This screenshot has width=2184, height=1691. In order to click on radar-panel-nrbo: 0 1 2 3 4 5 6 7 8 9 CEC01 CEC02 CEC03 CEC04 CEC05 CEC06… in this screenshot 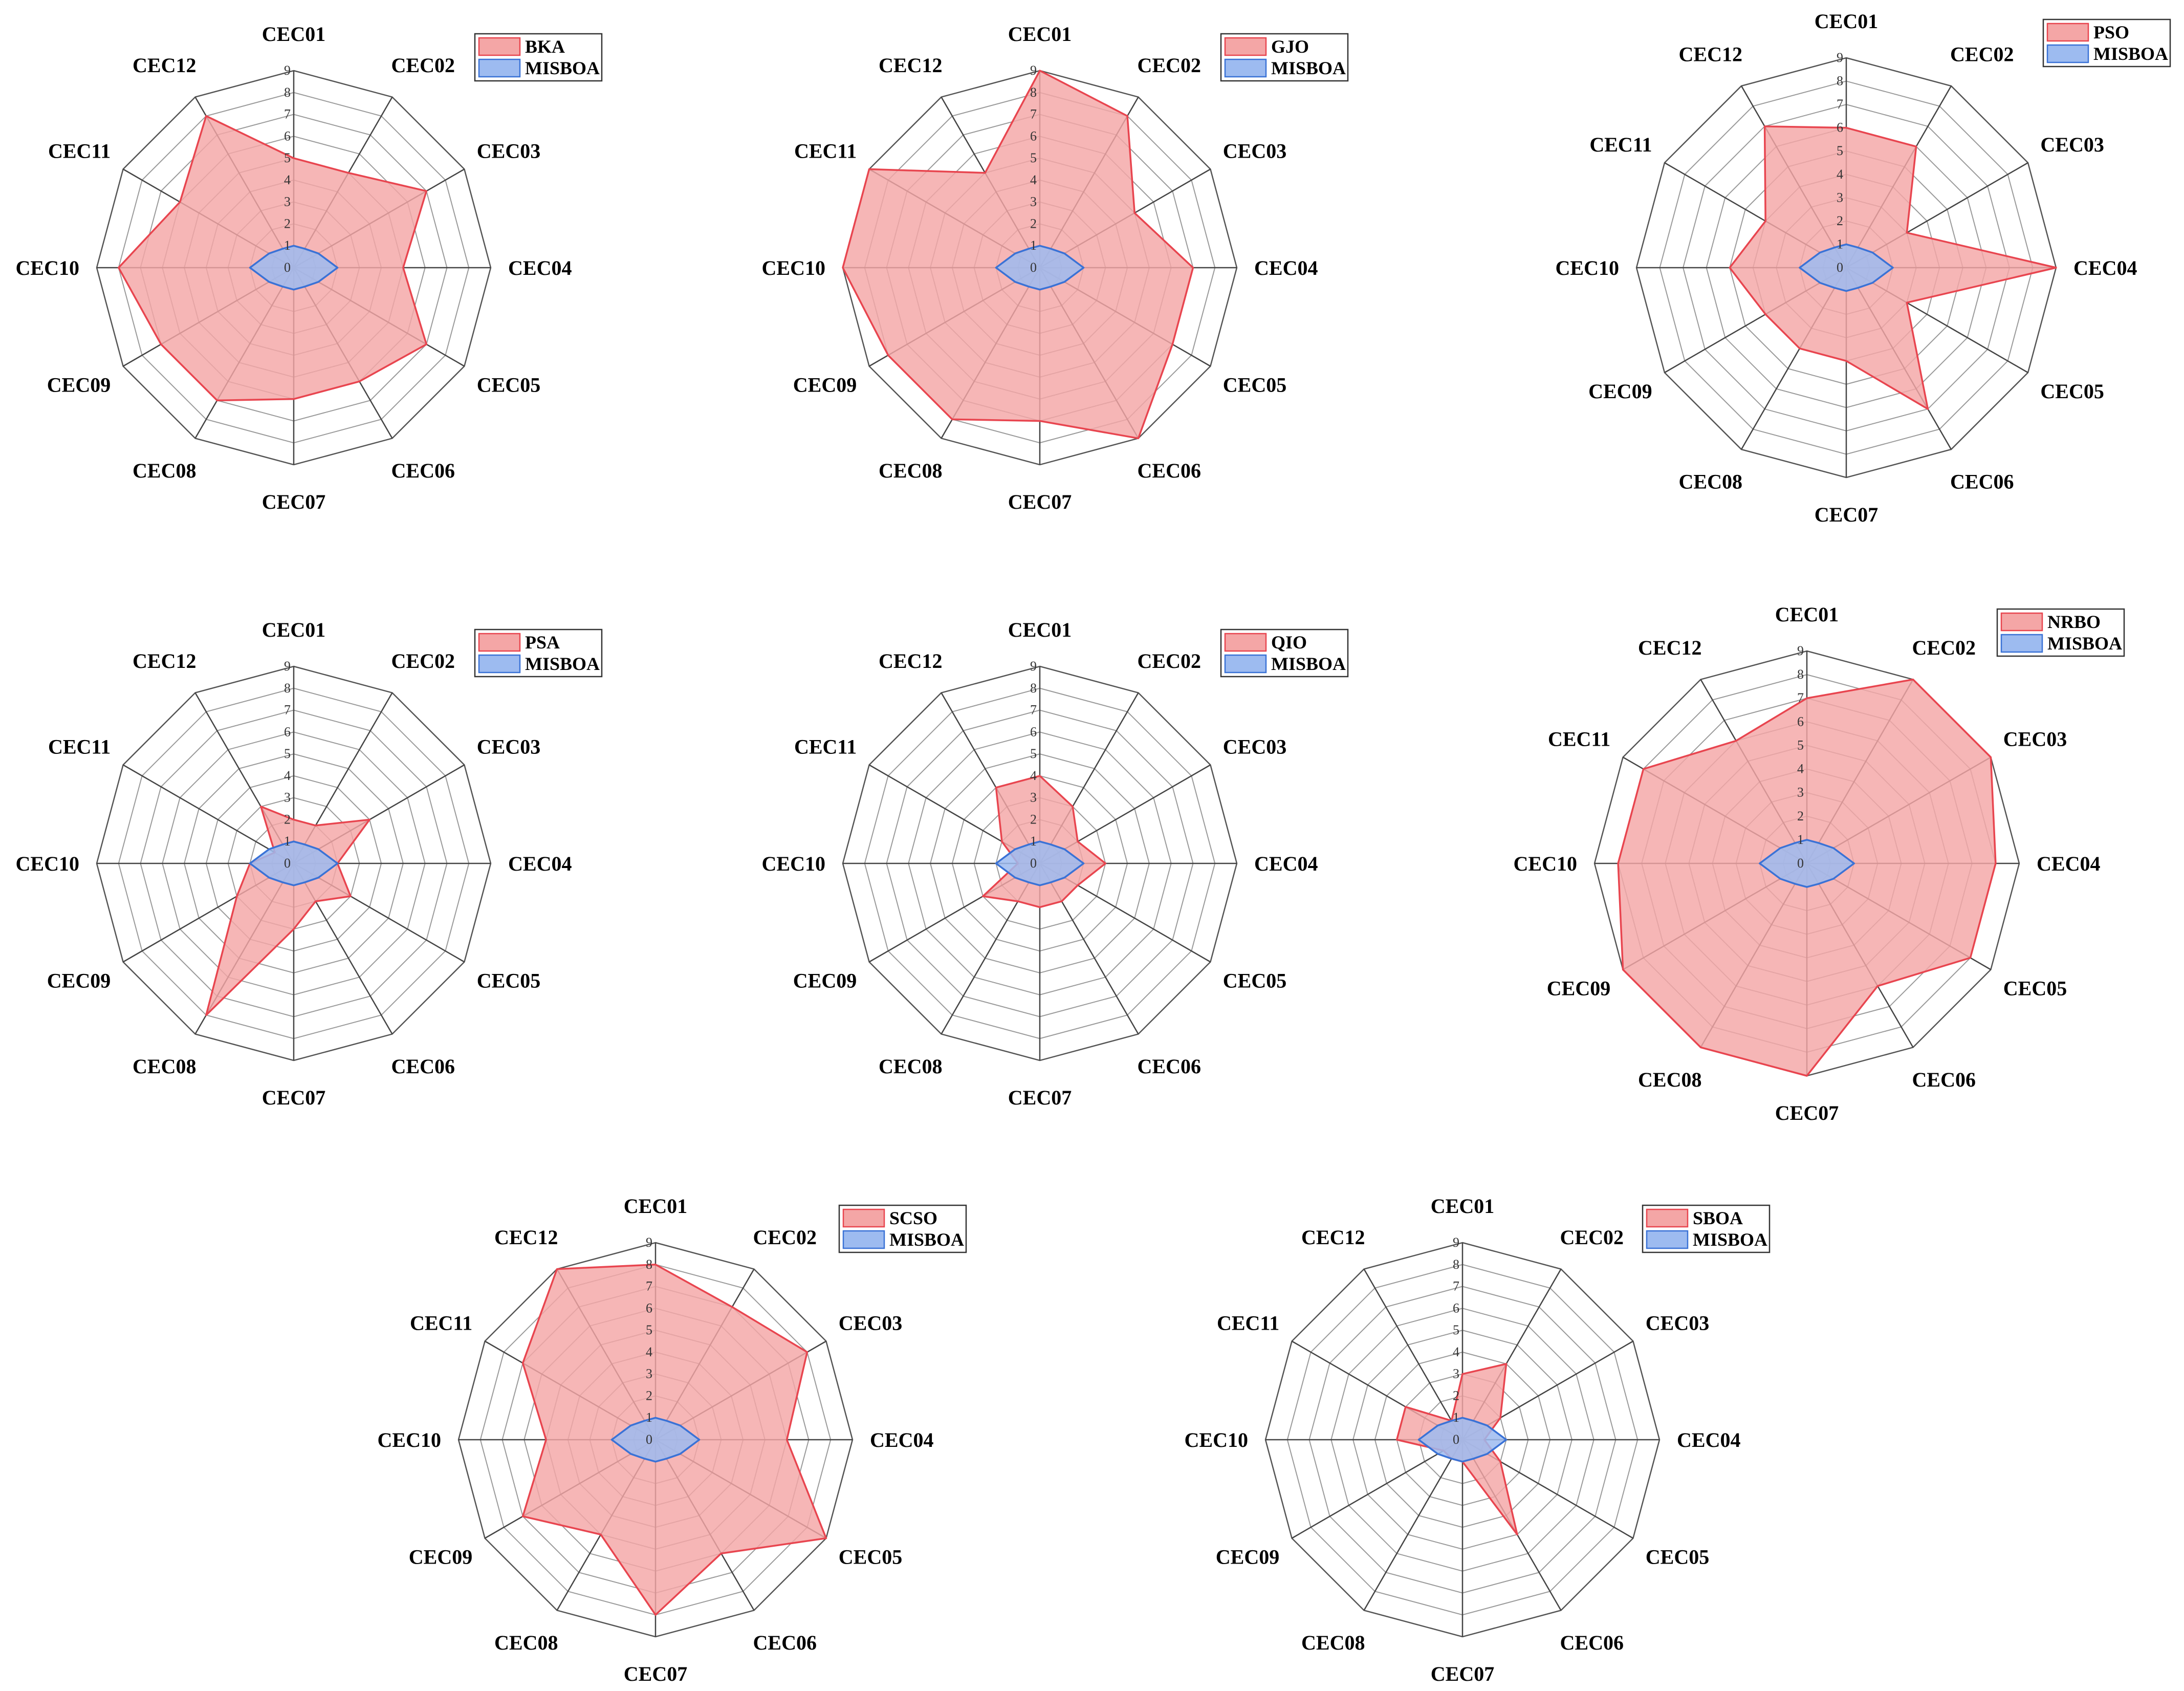, I will do `click(1819, 863)`.